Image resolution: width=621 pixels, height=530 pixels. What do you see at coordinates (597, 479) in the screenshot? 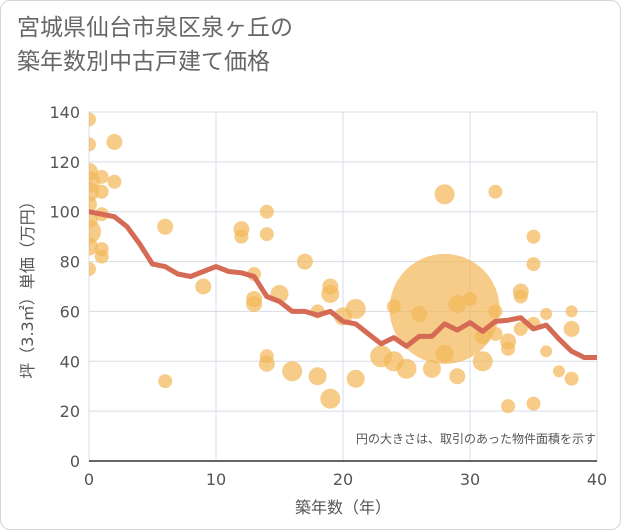
I see `x-tick-label: 40` at bounding box center [597, 479].